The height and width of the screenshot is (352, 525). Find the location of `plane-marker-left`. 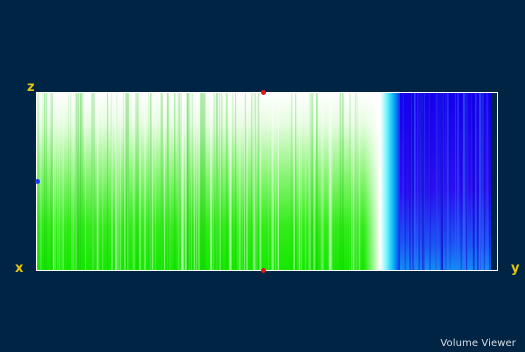

plane-marker-left is located at coordinates (37, 181).